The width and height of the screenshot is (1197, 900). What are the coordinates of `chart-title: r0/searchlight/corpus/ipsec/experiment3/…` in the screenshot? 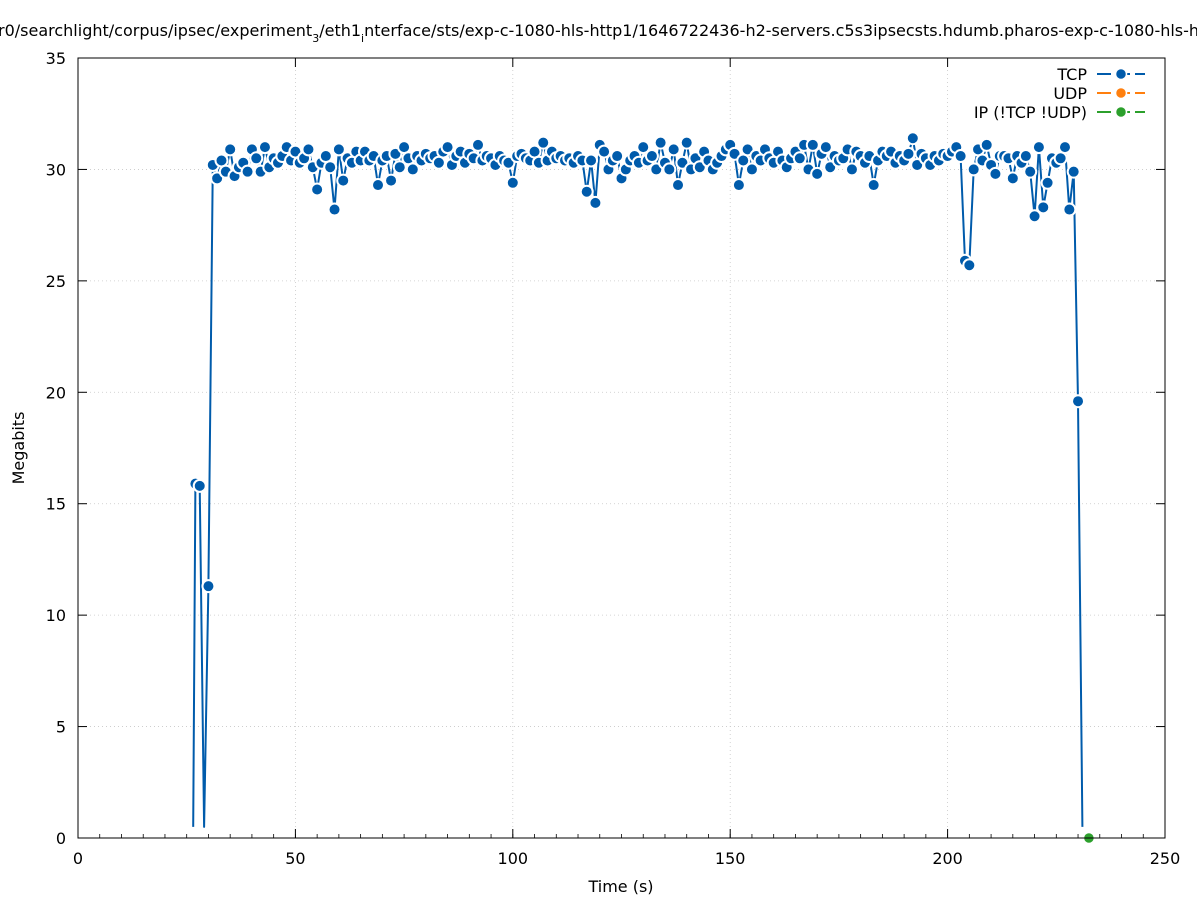 It's located at (598, 33).